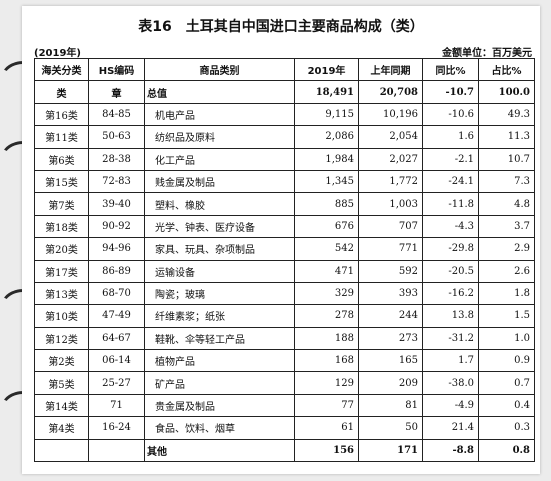 This screenshot has width=551, height=481. Describe the element at coordinates (61, 226) in the screenshot. I see `row-customs-class: 第18类` at that location.